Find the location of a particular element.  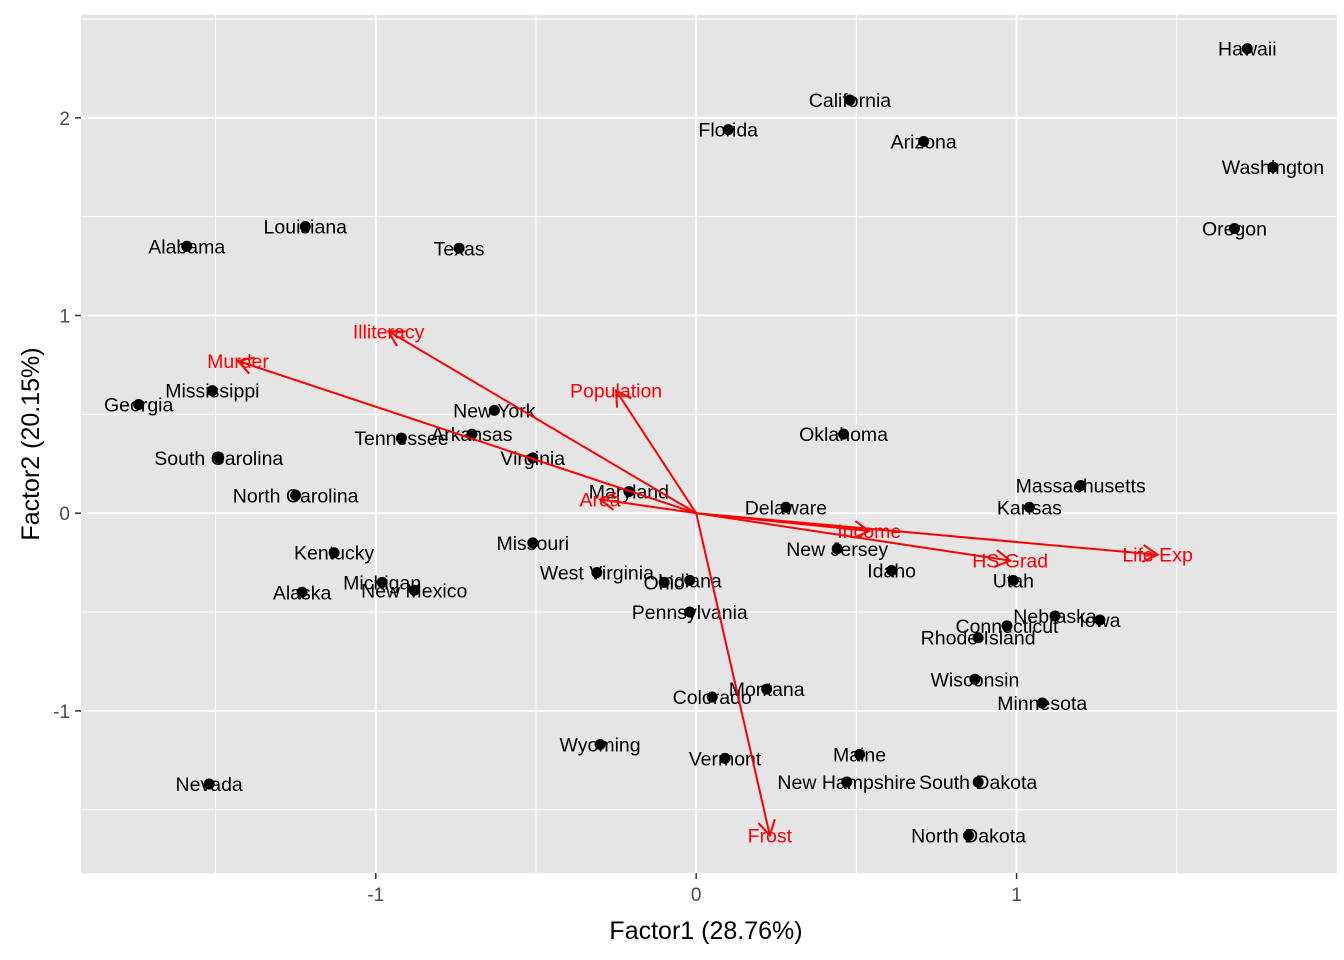

point-label-minnesota: Minnesota is located at coordinates (1042, 704).